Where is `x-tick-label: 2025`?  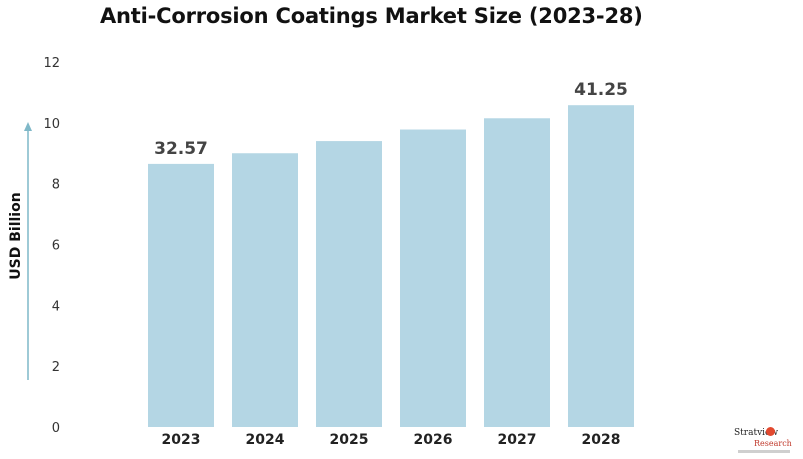
x-tick-label: 2025 is located at coordinates (349, 440).